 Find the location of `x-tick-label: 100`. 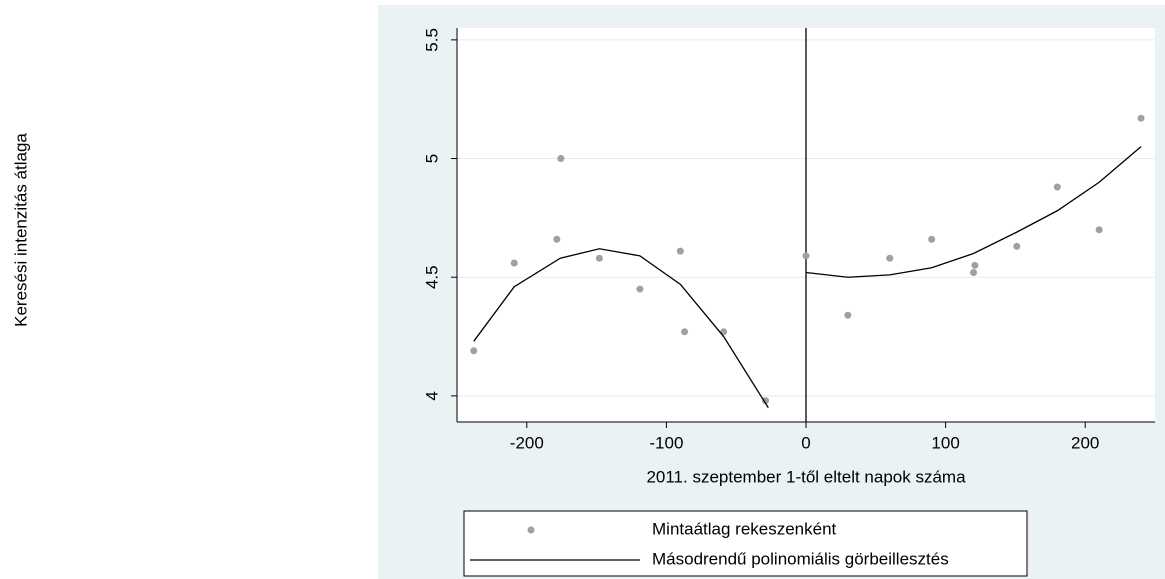

x-tick-label: 100 is located at coordinates (945, 442).